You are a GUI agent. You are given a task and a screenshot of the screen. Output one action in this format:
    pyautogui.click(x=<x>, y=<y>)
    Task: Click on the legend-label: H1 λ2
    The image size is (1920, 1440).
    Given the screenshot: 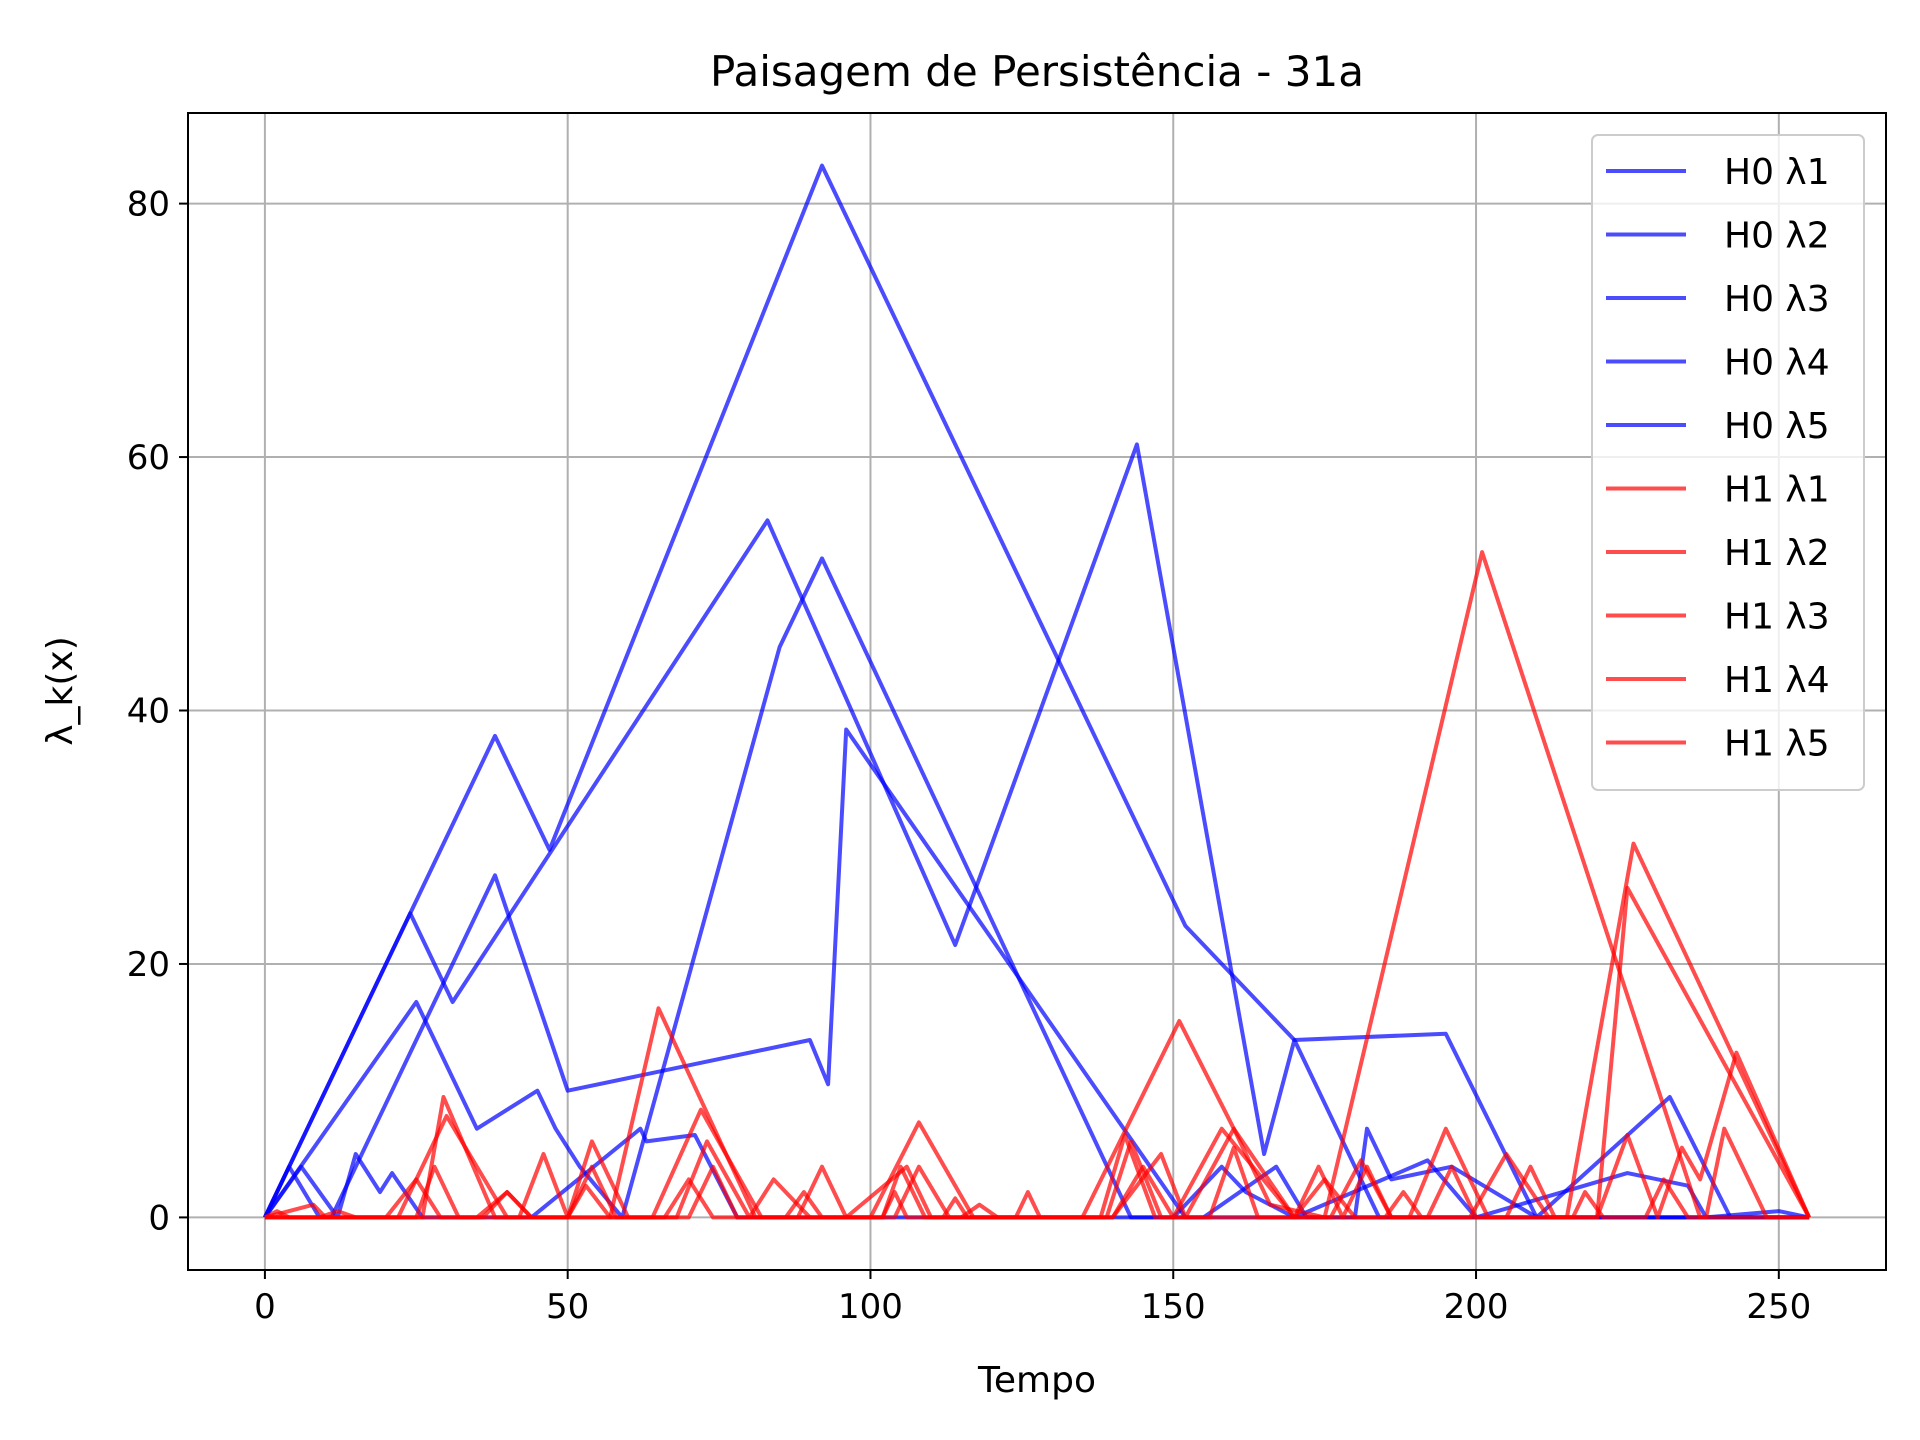 What is the action you would take?
    pyautogui.click(x=1777, y=553)
    